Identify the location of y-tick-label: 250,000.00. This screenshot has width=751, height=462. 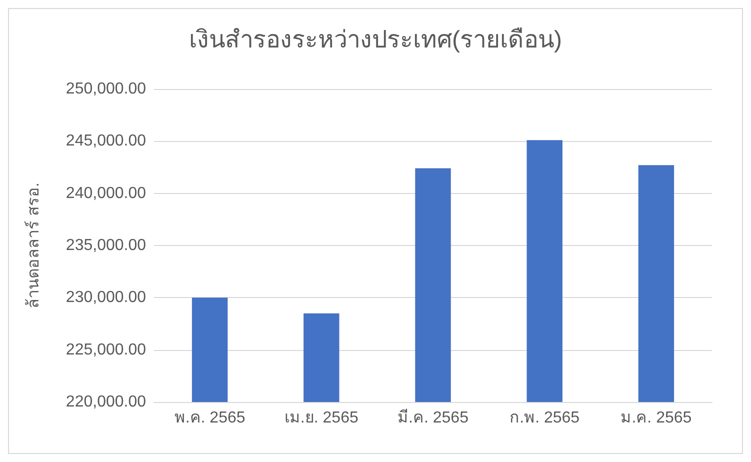
(106, 89).